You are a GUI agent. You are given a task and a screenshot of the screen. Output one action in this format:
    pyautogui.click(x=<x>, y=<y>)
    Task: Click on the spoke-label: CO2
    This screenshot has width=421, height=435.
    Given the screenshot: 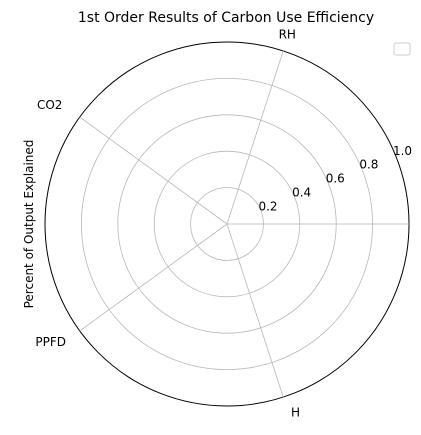 What is the action you would take?
    pyautogui.click(x=49, y=105)
    